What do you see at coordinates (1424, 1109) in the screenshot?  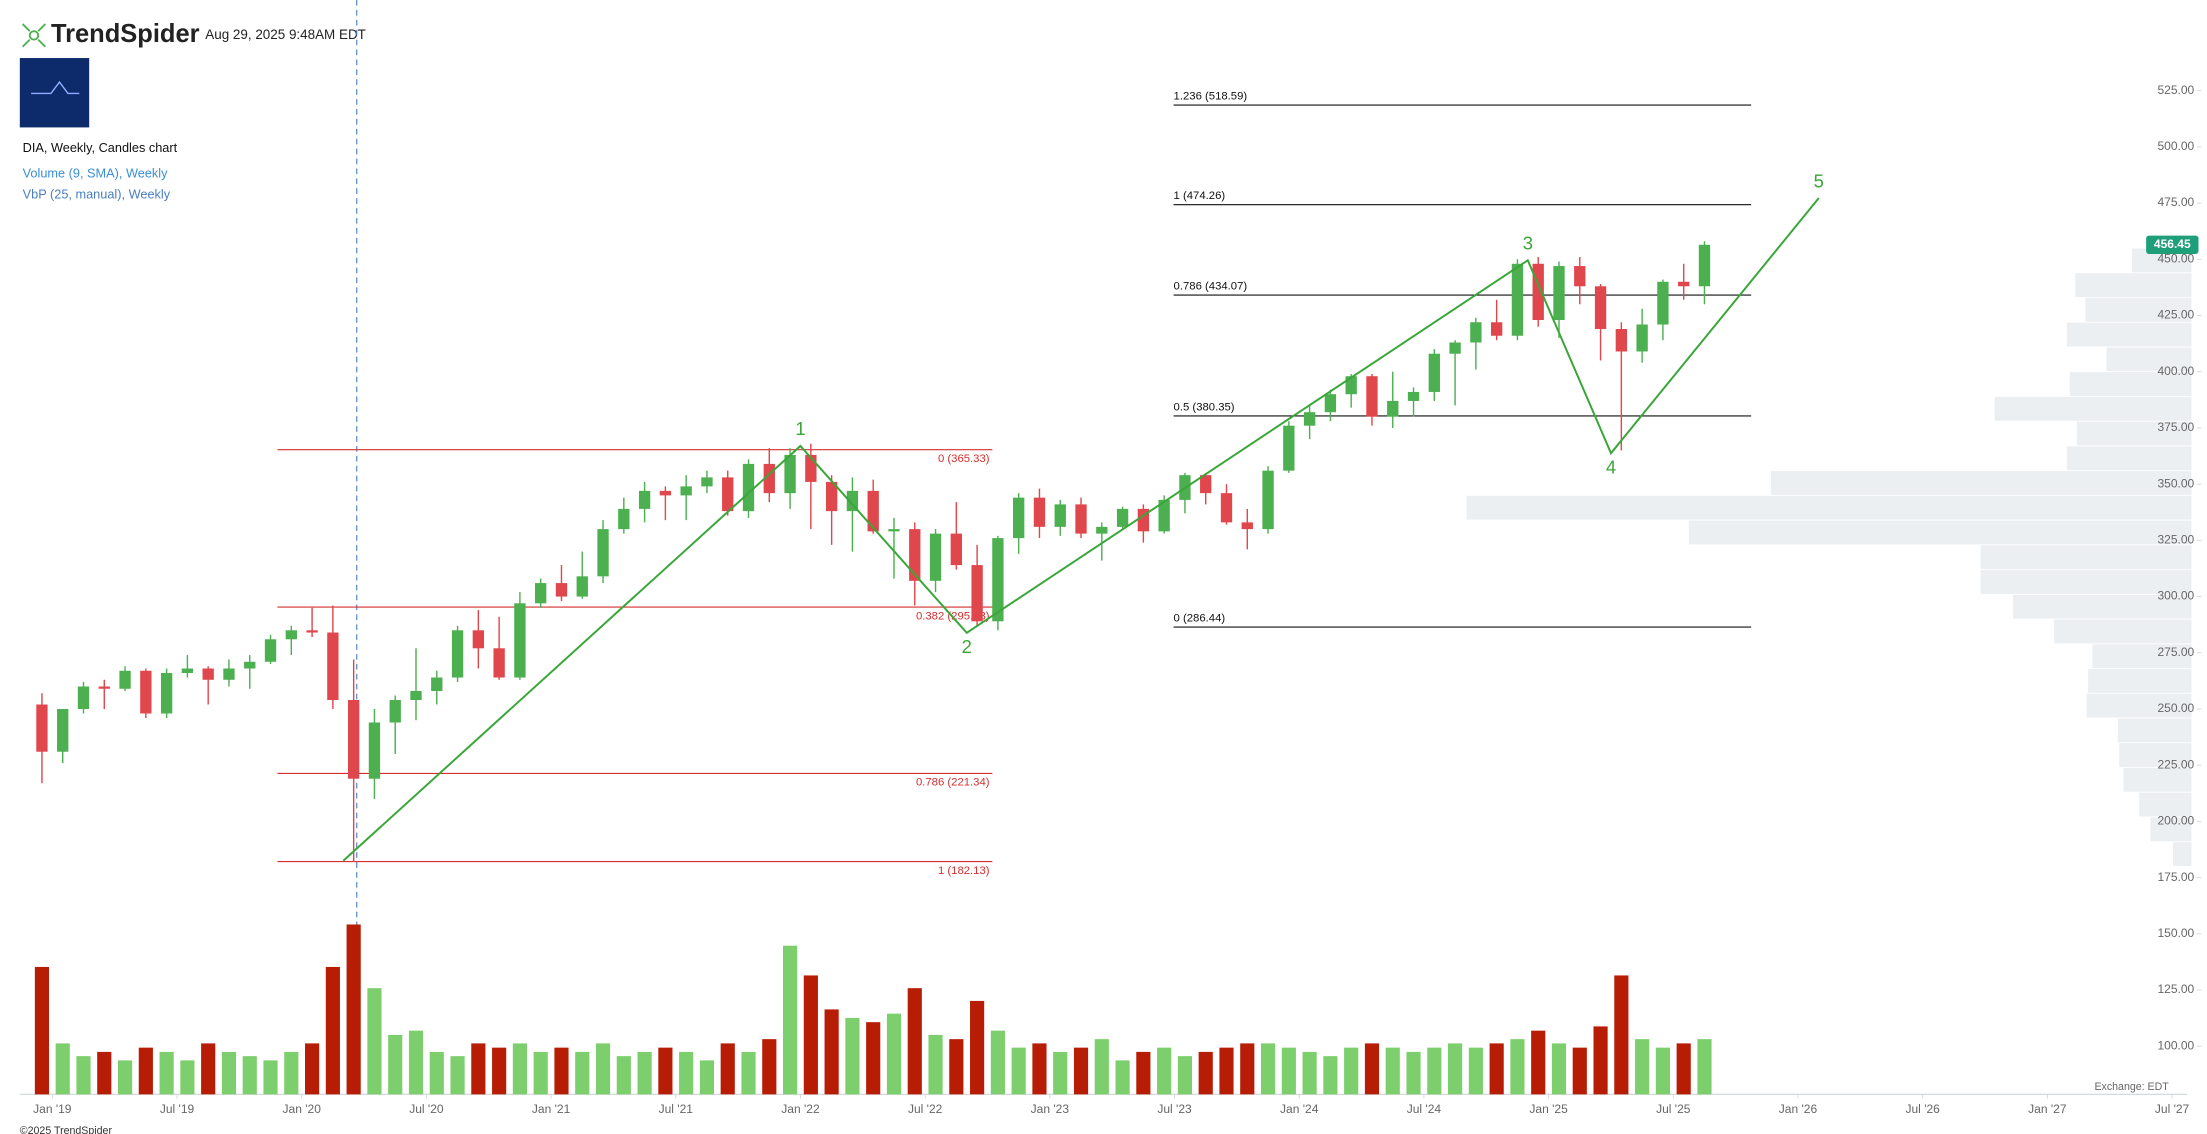 I see `x-tick-label: Jul '24` at bounding box center [1424, 1109].